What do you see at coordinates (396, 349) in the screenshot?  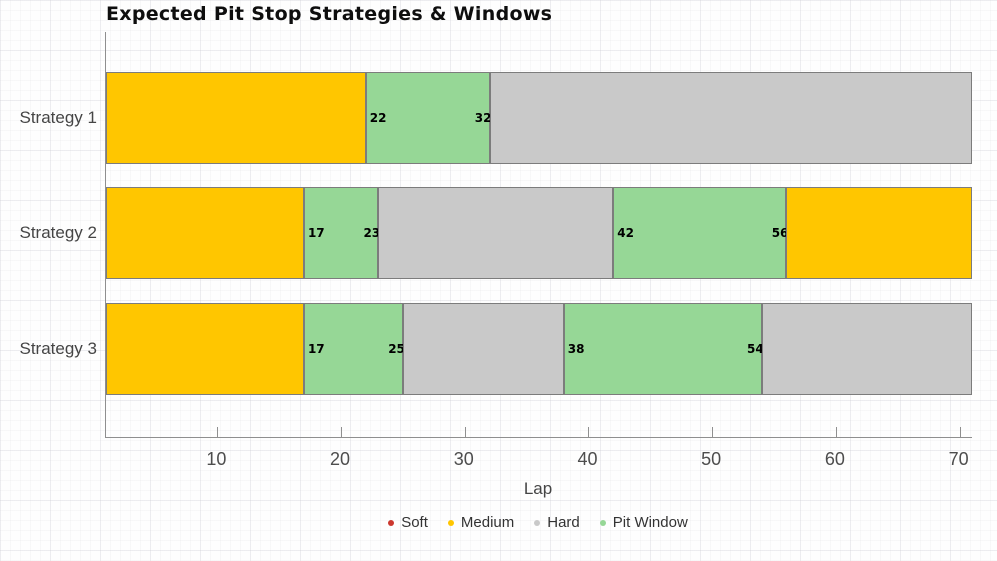 I see `segment-end-label: 25` at bounding box center [396, 349].